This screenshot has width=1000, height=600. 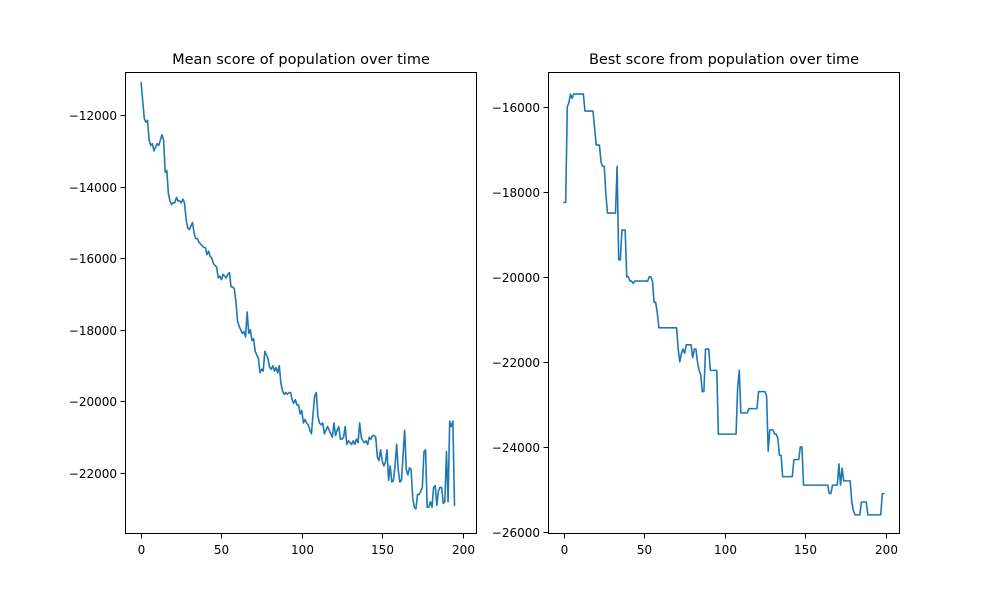 I want to click on chart-left-y-tick-label: −14000, so click(x=93, y=188).